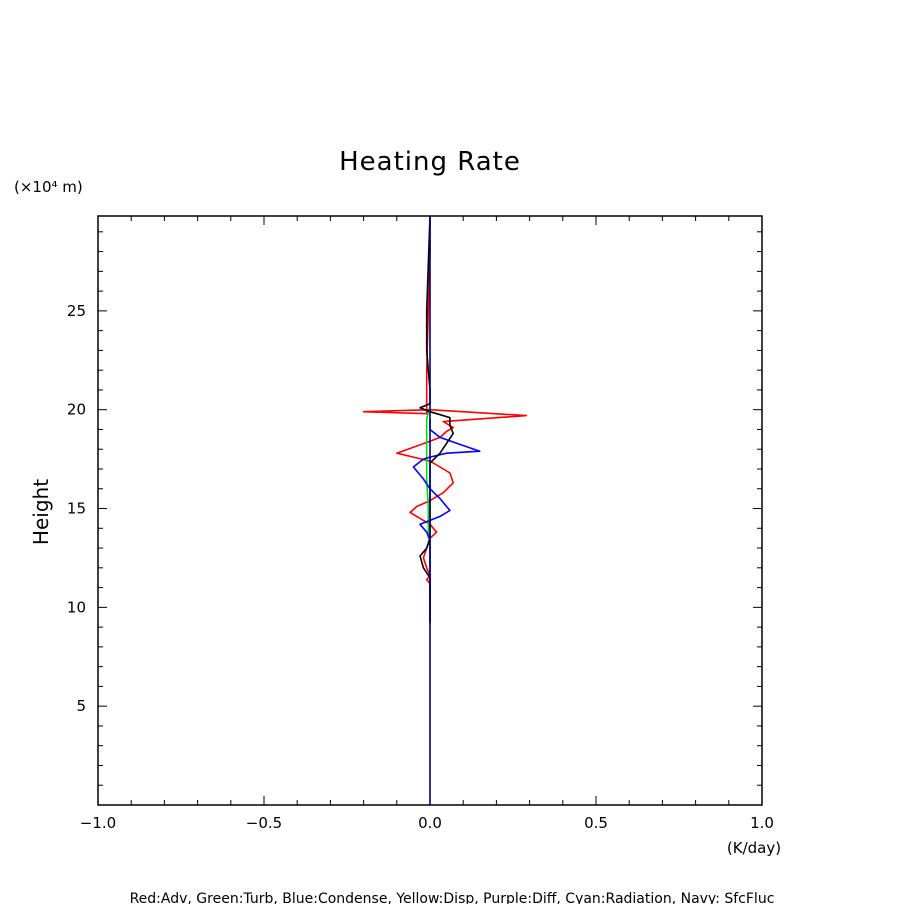  What do you see at coordinates (762, 823) in the screenshot?
I see `x-tick-label: 1.0` at bounding box center [762, 823].